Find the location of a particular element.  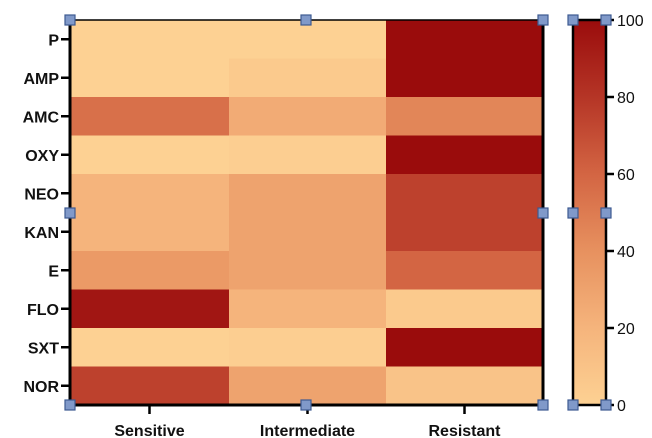

row-label-p: P is located at coordinates (53, 40).